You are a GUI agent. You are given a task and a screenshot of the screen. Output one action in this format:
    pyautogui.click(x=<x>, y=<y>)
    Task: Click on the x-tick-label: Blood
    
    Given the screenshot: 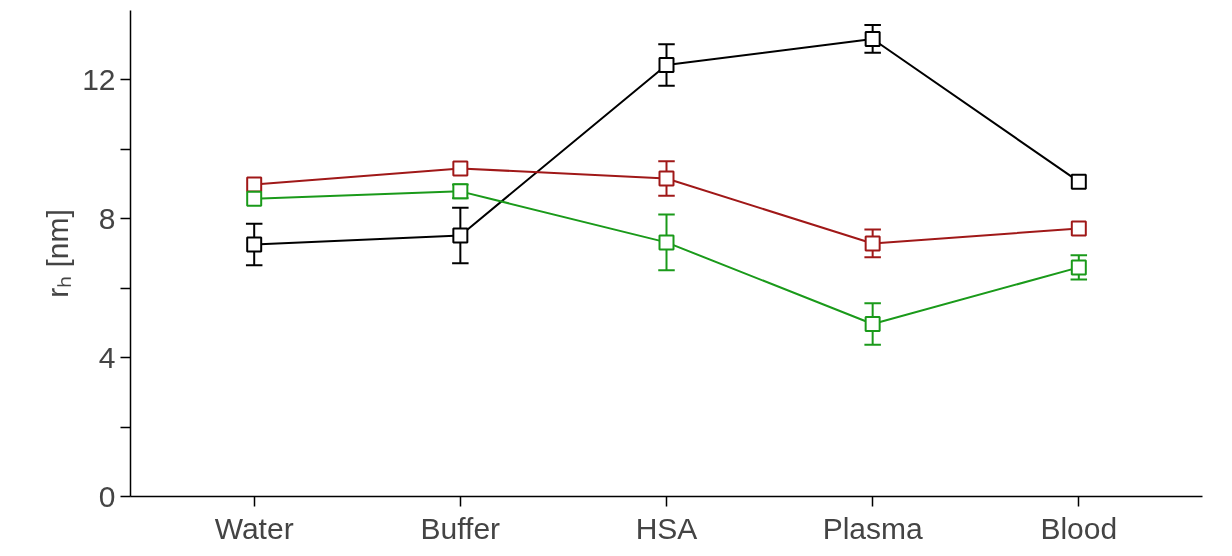 What is the action you would take?
    pyautogui.click(x=1079, y=528)
    